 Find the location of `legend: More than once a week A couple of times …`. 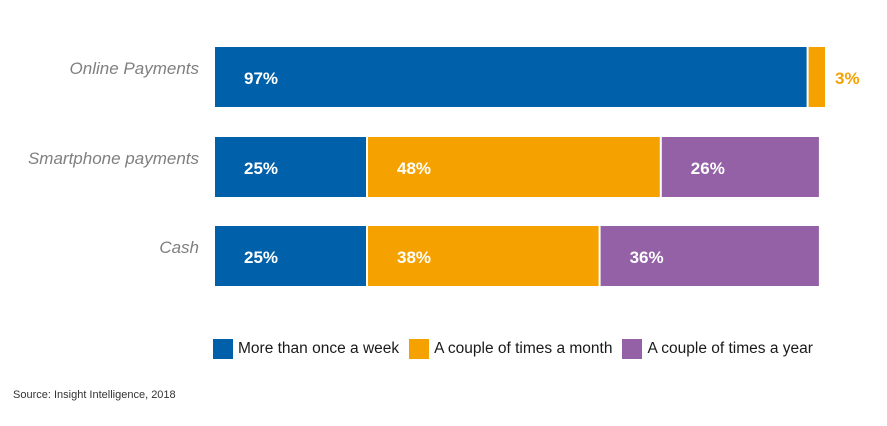

legend: More than once a week A couple of times … is located at coordinates (513, 349).